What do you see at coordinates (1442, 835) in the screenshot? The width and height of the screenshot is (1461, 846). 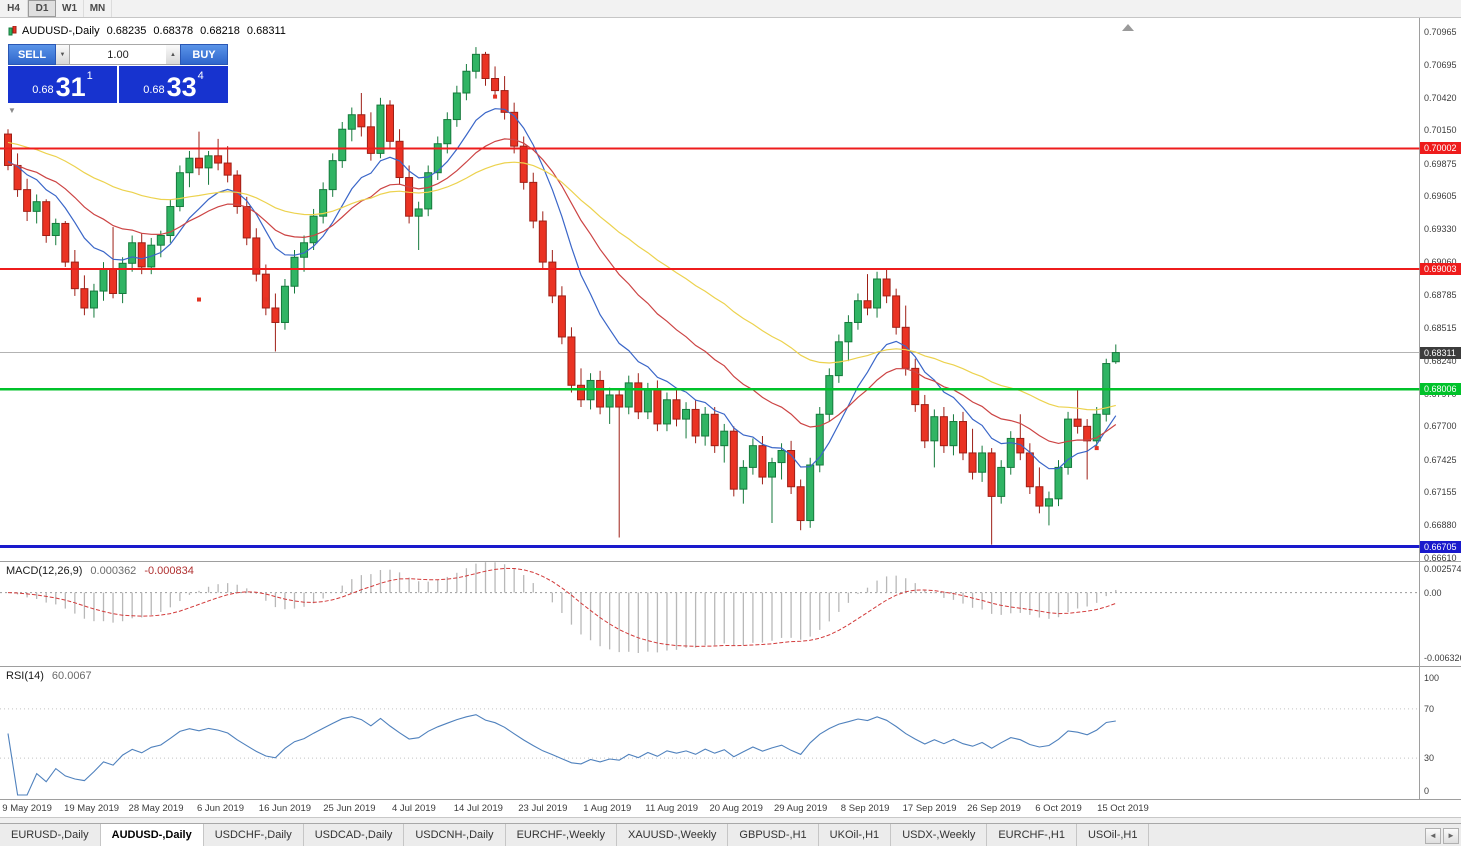 I see `tab-scroll-buttons: ◄ ►` at bounding box center [1442, 835].